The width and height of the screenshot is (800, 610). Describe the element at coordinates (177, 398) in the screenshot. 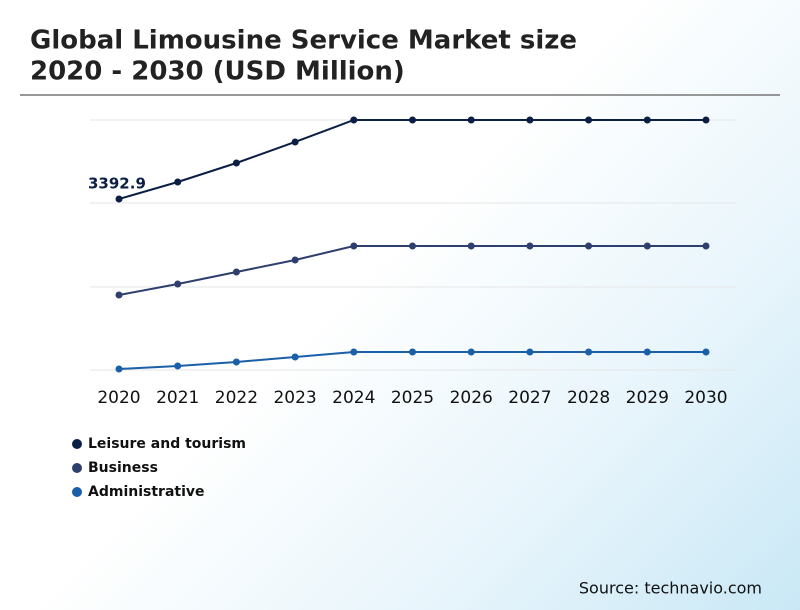

I see `x-tick-label: 2021` at that location.